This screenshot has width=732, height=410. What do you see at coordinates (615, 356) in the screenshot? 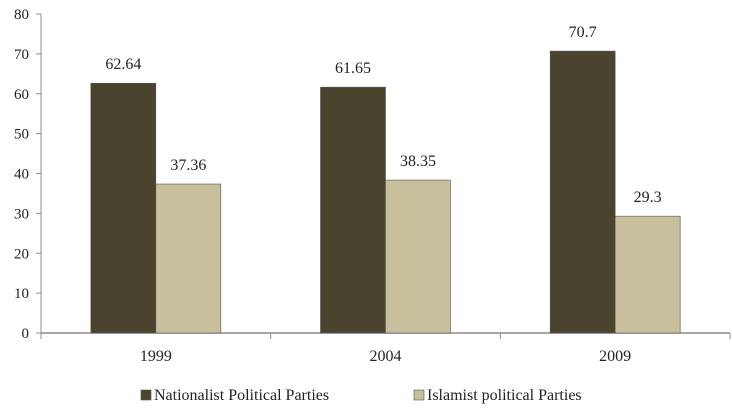
I see `x-tick-label: 2009` at bounding box center [615, 356].